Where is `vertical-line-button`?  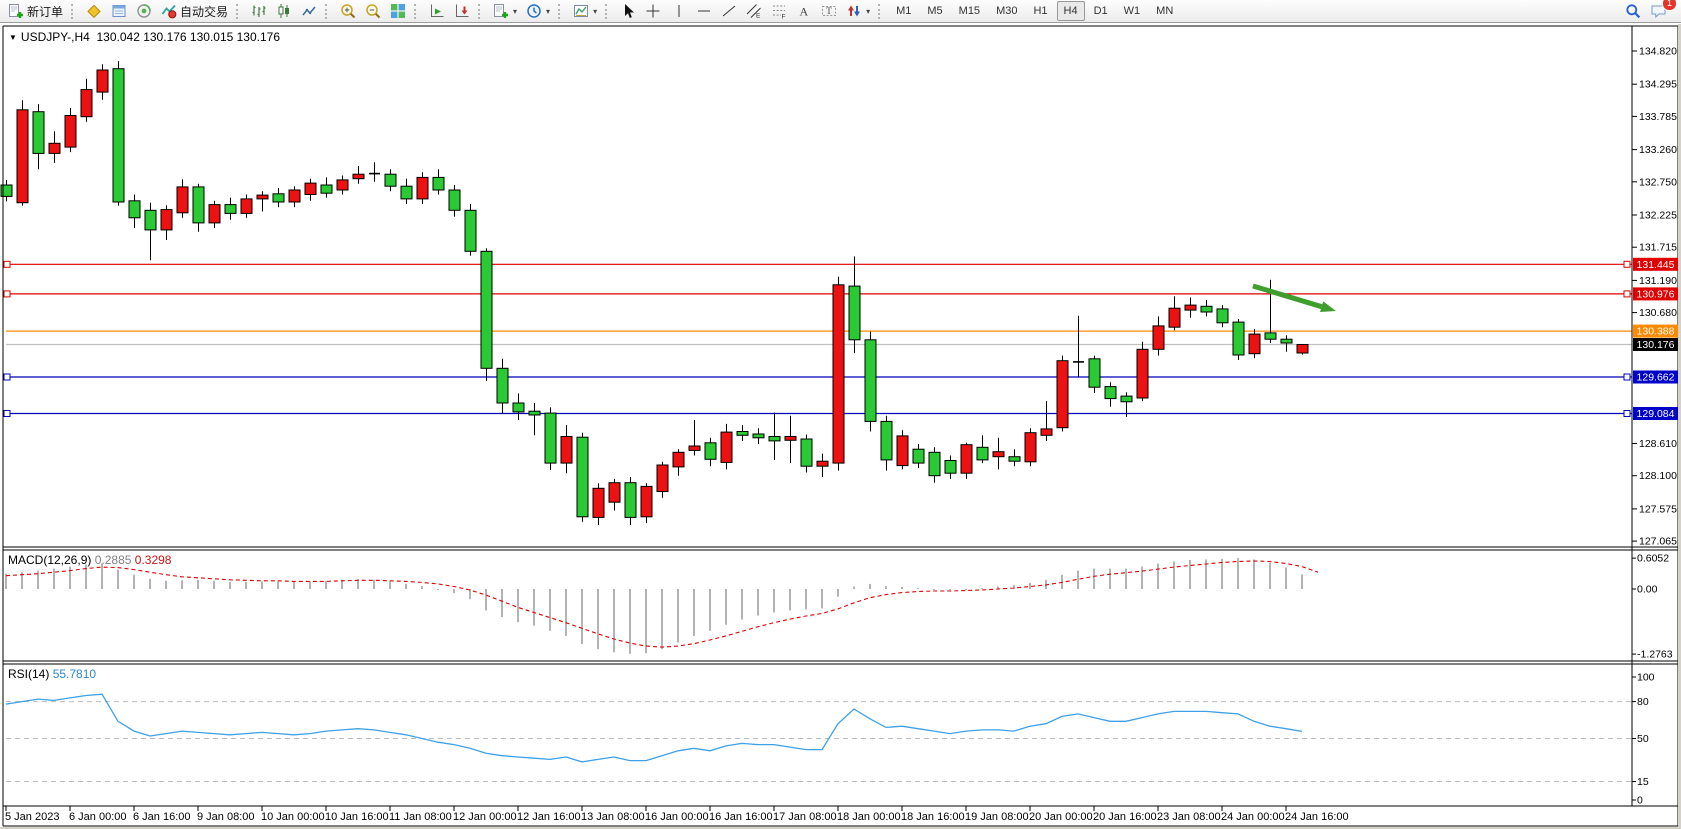
vertical-line-button is located at coordinates (679, 11).